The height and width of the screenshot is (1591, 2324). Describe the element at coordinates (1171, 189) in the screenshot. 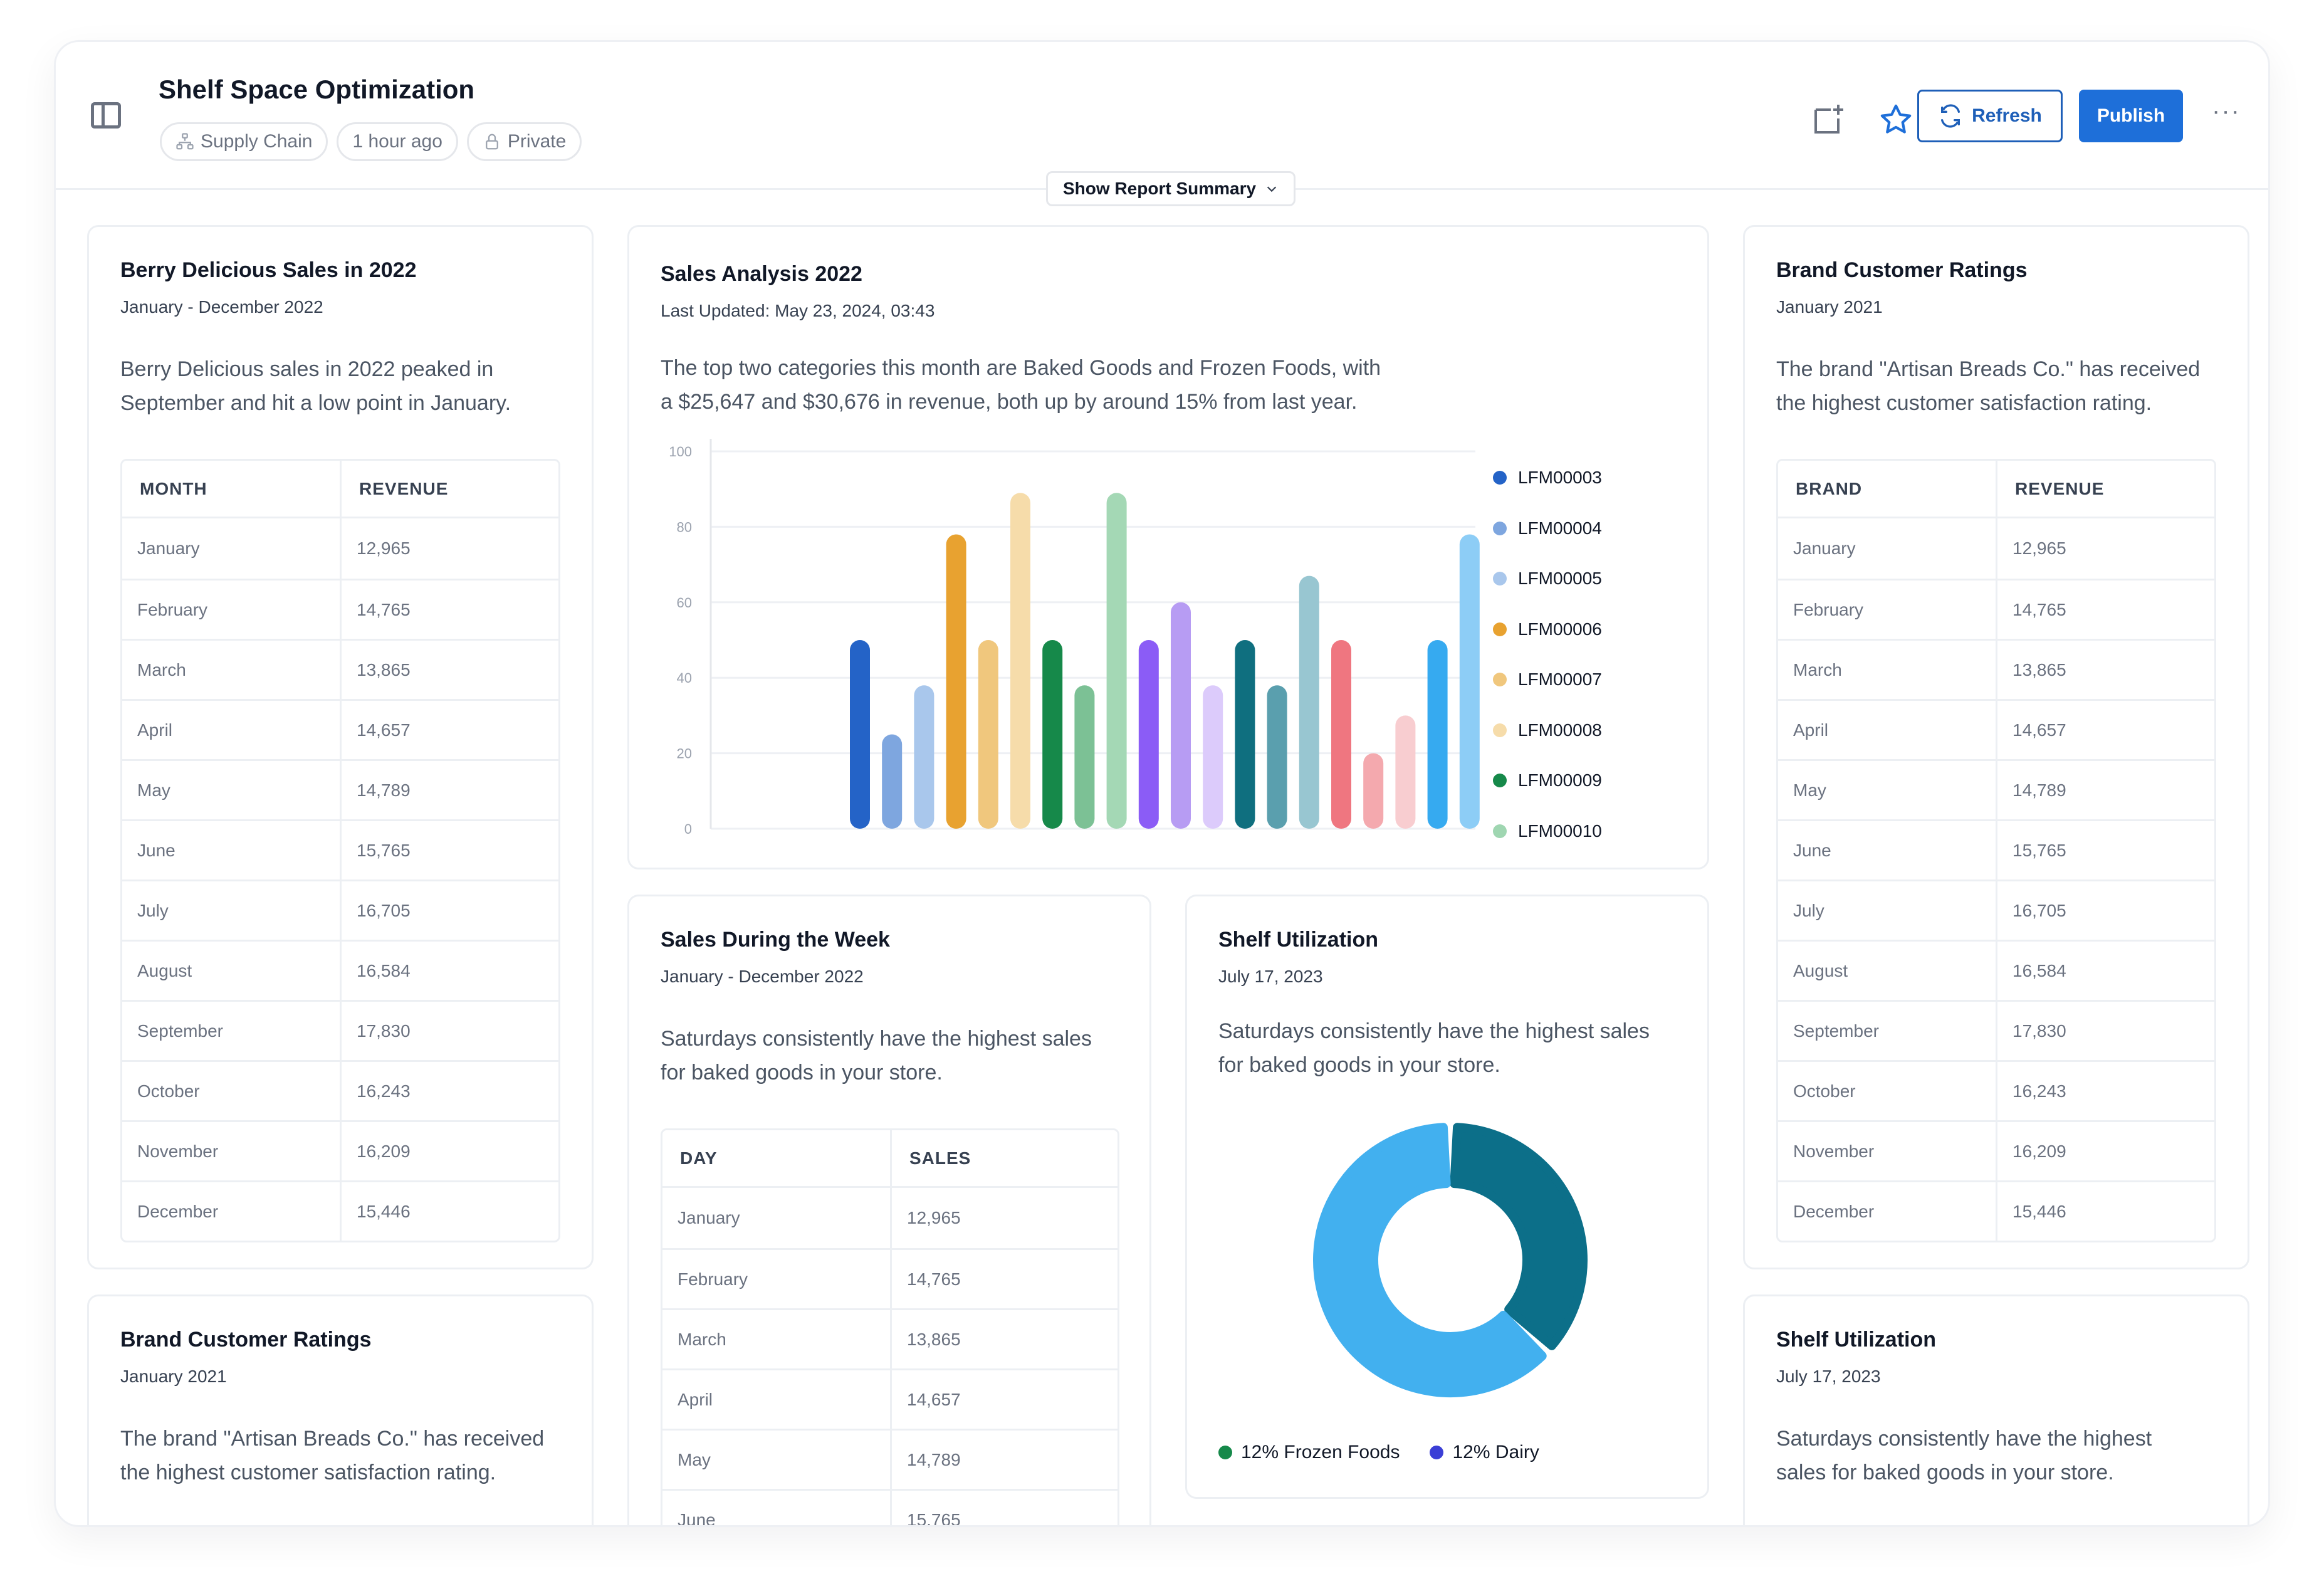

I see `show-report-summary-button: Show Report Summary` at that location.